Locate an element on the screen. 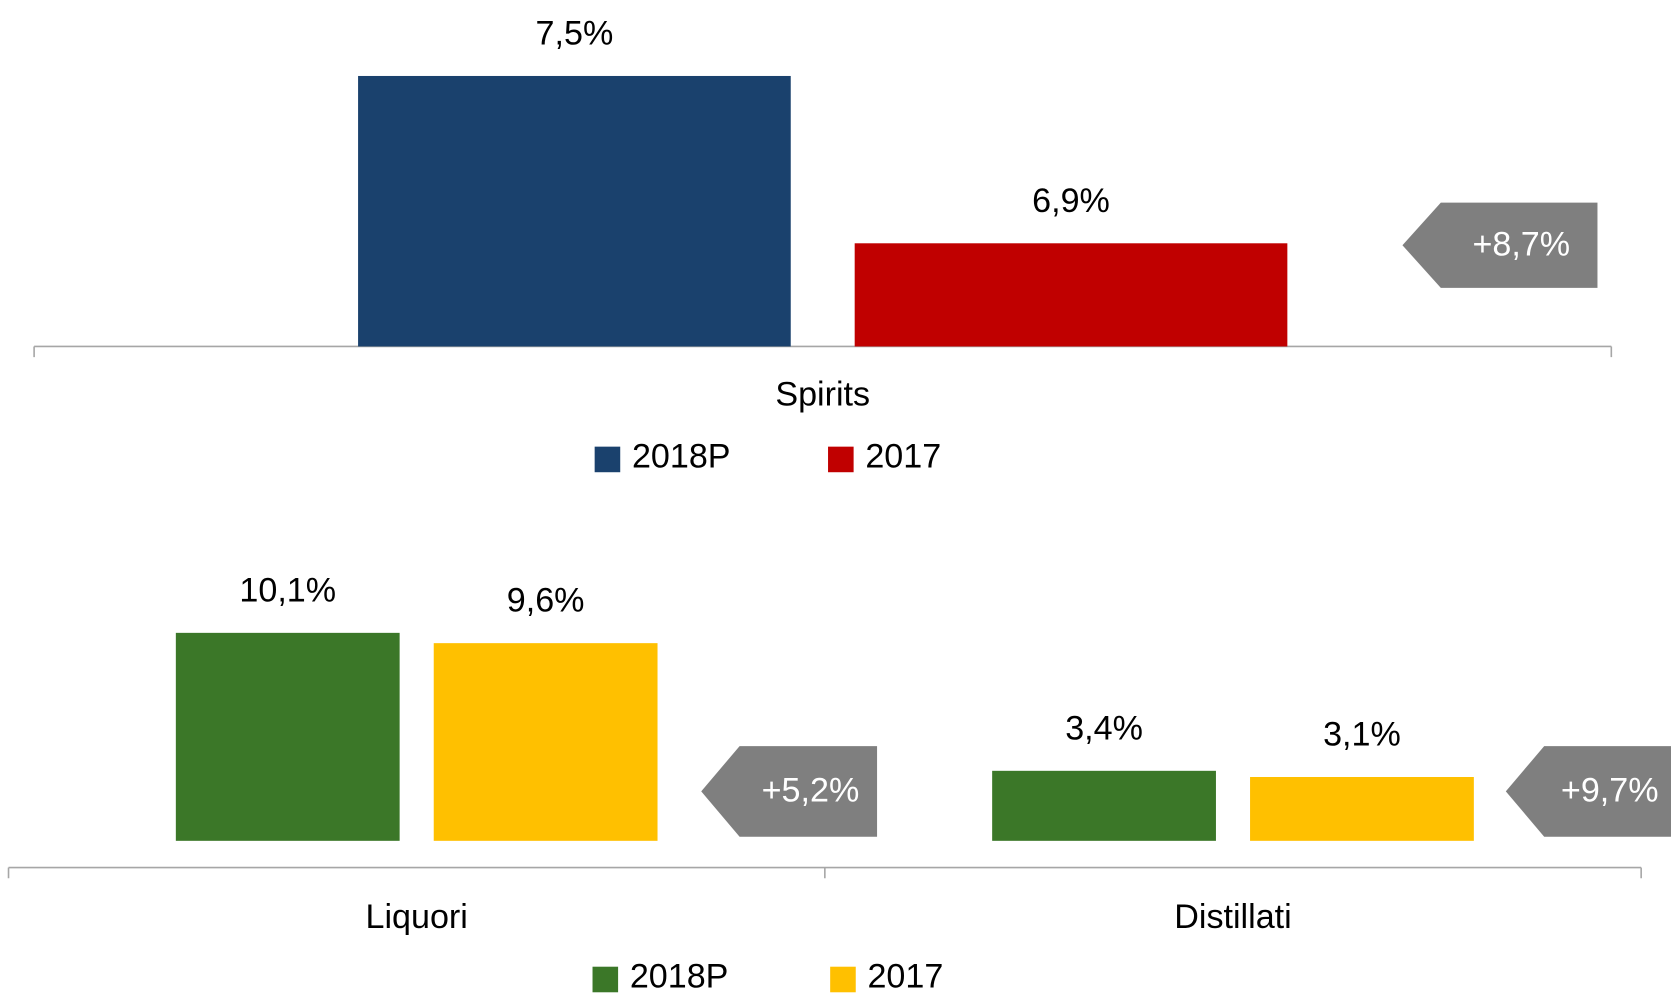 The height and width of the screenshot is (1002, 1671). value-label: 3,4% is located at coordinates (1104, 728).